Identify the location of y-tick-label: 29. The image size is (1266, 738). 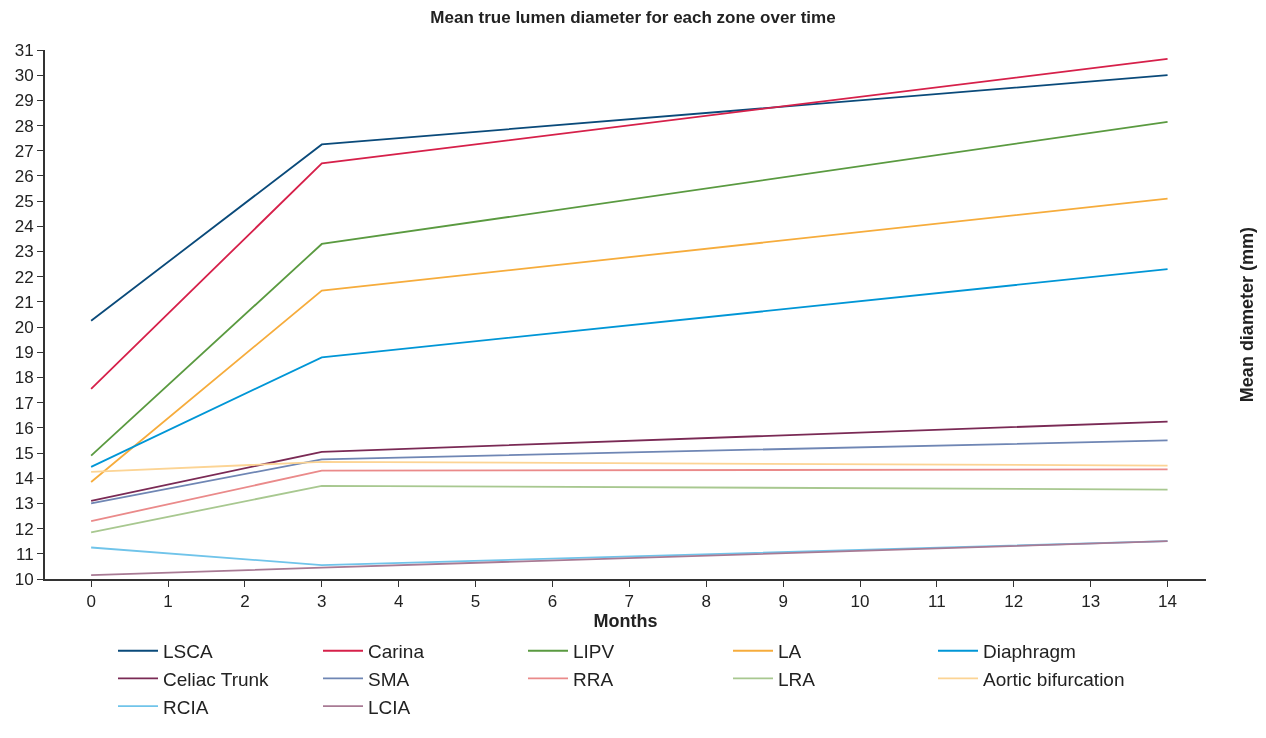
(24, 101).